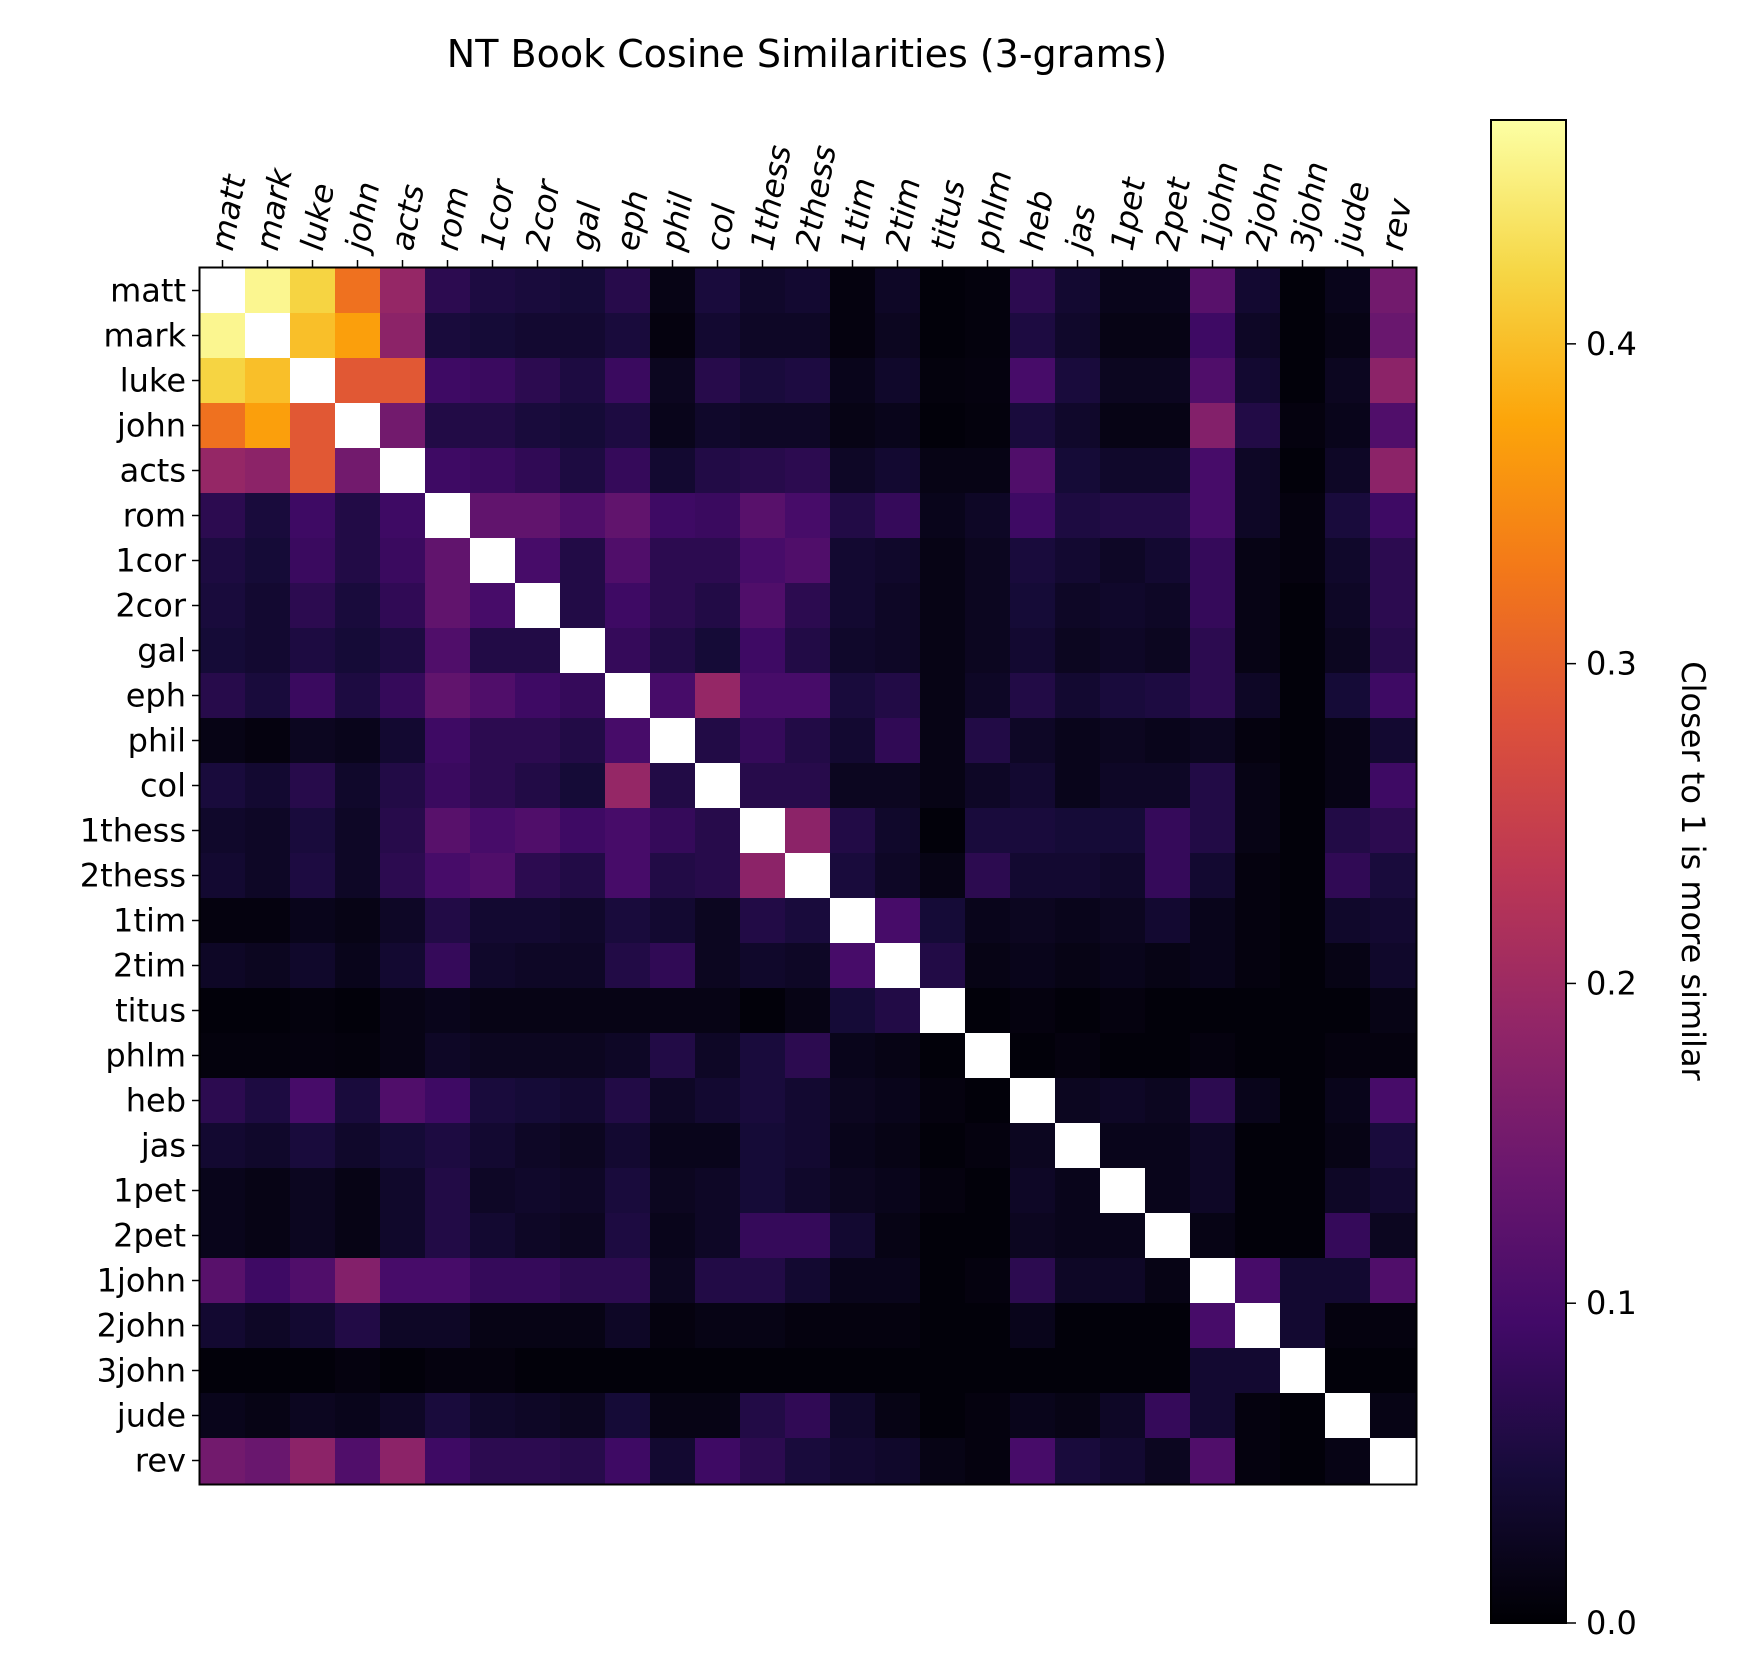 The image size is (1745, 1679). Describe the element at coordinates (151, 426) in the screenshot. I see `y-tick-label: john` at that location.